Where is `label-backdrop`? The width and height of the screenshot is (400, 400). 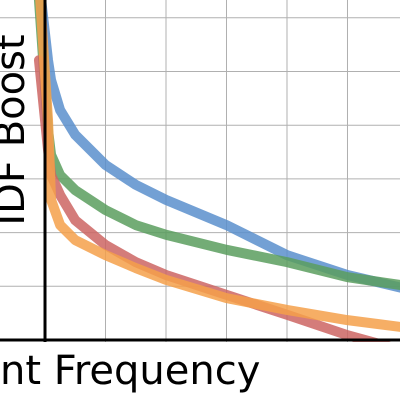 label-backdrop is located at coordinates (200, 371).